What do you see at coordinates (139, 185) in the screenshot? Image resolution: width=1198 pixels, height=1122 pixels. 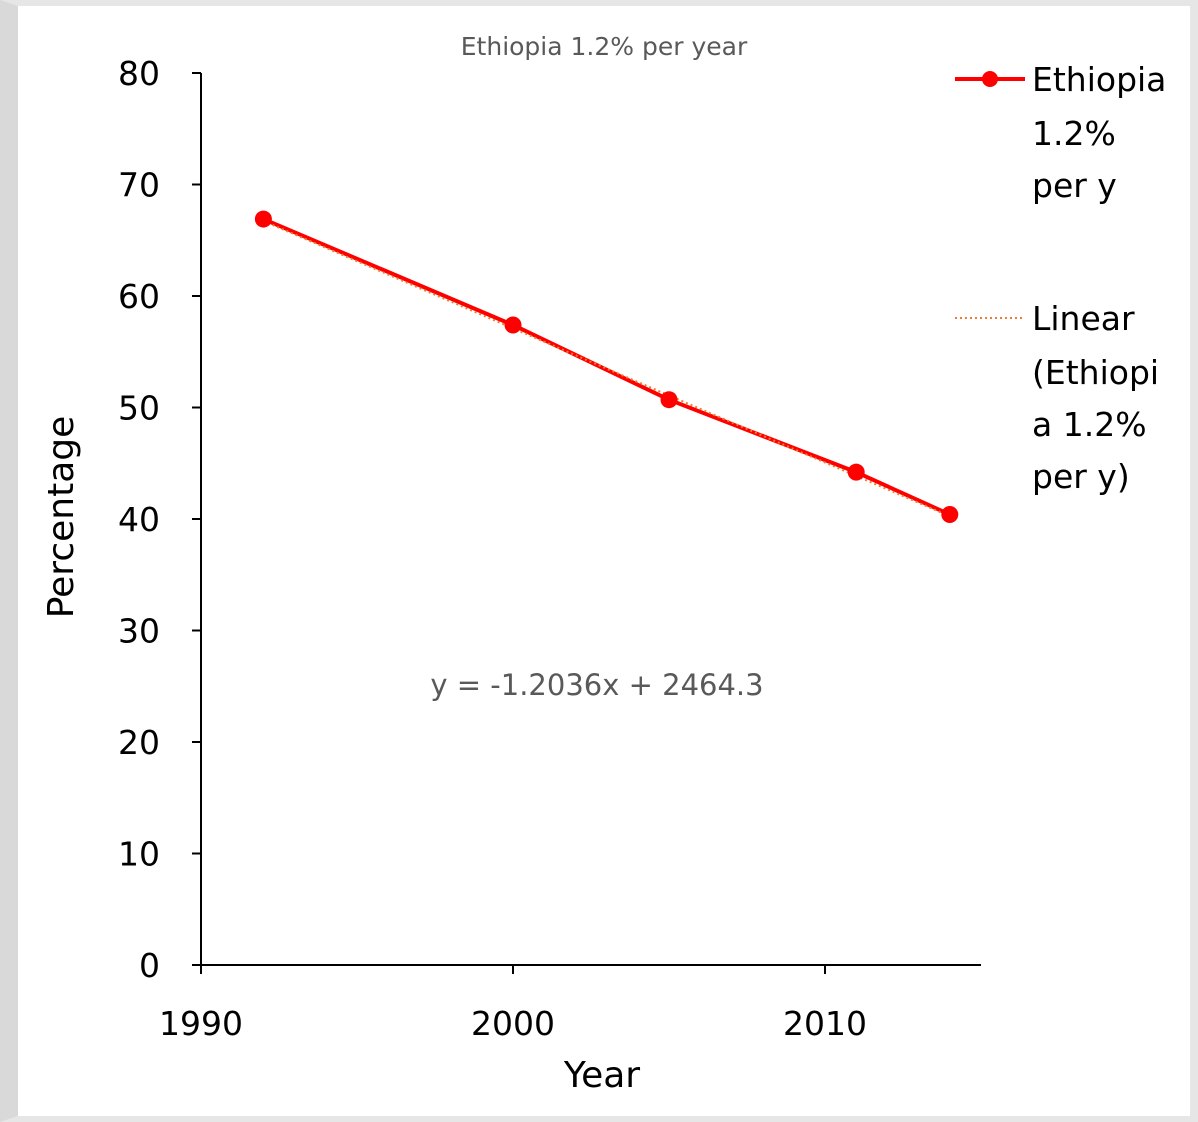 I see `y-tick-label: 70` at bounding box center [139, 185].